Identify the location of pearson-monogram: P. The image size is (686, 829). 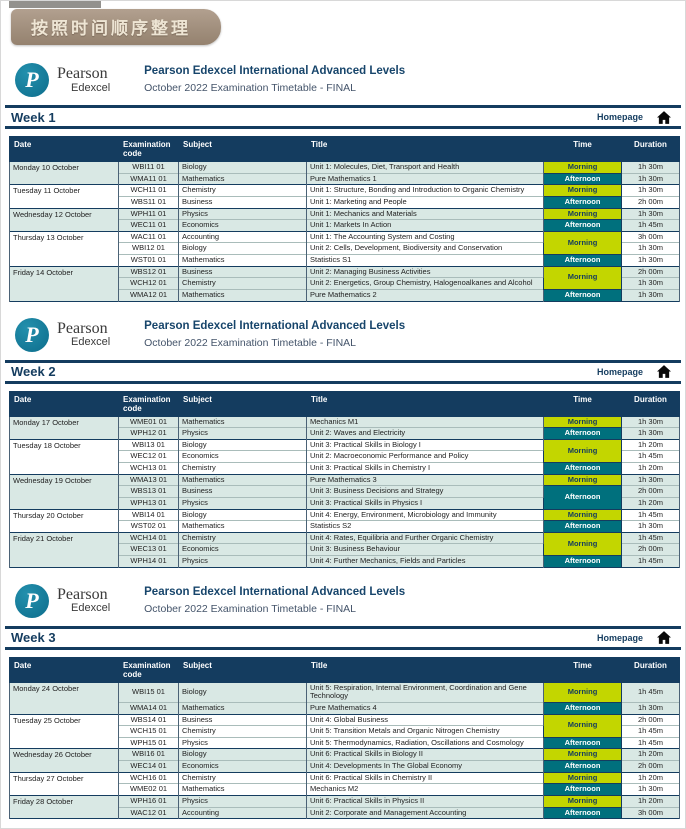
(32, 334).